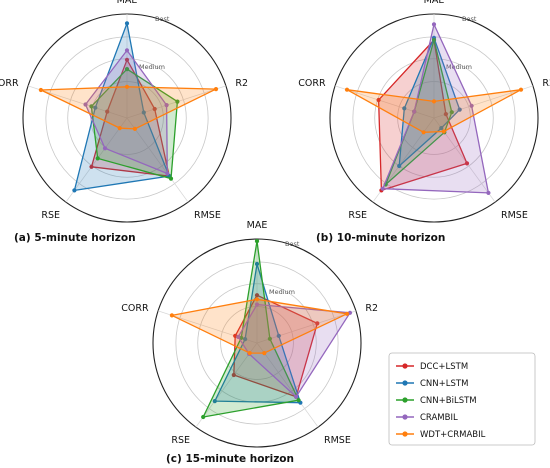 Image resolution: width=550 pixels, height=468 pixels. What do you see at coordinates (444, 367) in the screenshot?
I see `legend-label: DCC+LSTM` at bounding box center [444, 367].